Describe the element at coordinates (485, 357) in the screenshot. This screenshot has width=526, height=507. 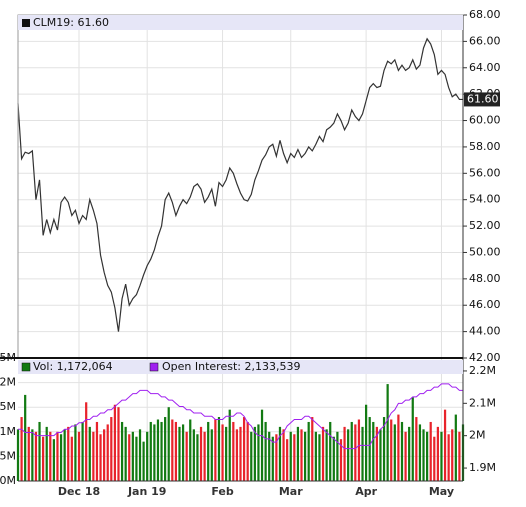
I see `y-tick-label: 42.00` at that location.